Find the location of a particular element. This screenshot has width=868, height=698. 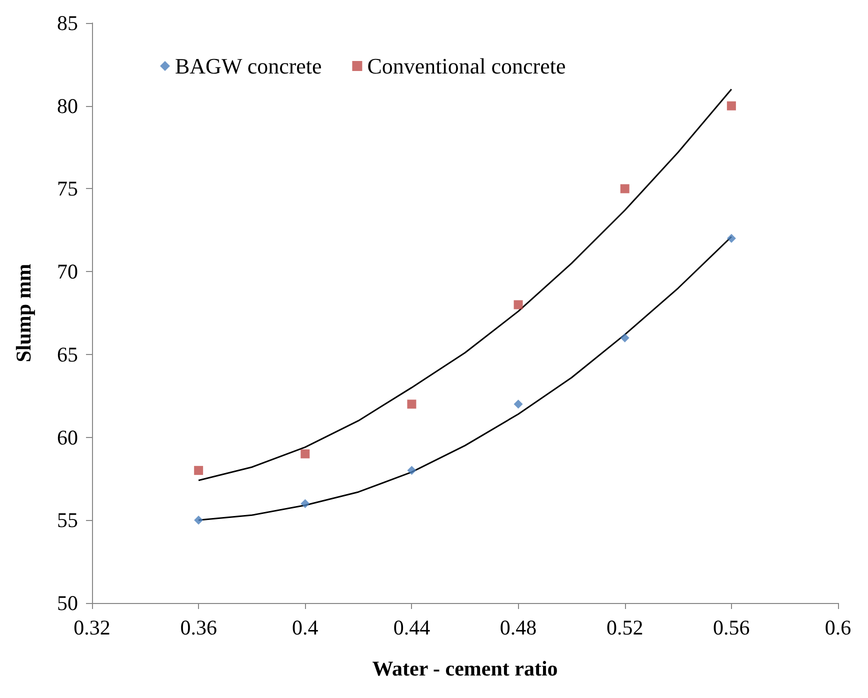

y-tick-label: 75 is located at coordinates (67, 188).